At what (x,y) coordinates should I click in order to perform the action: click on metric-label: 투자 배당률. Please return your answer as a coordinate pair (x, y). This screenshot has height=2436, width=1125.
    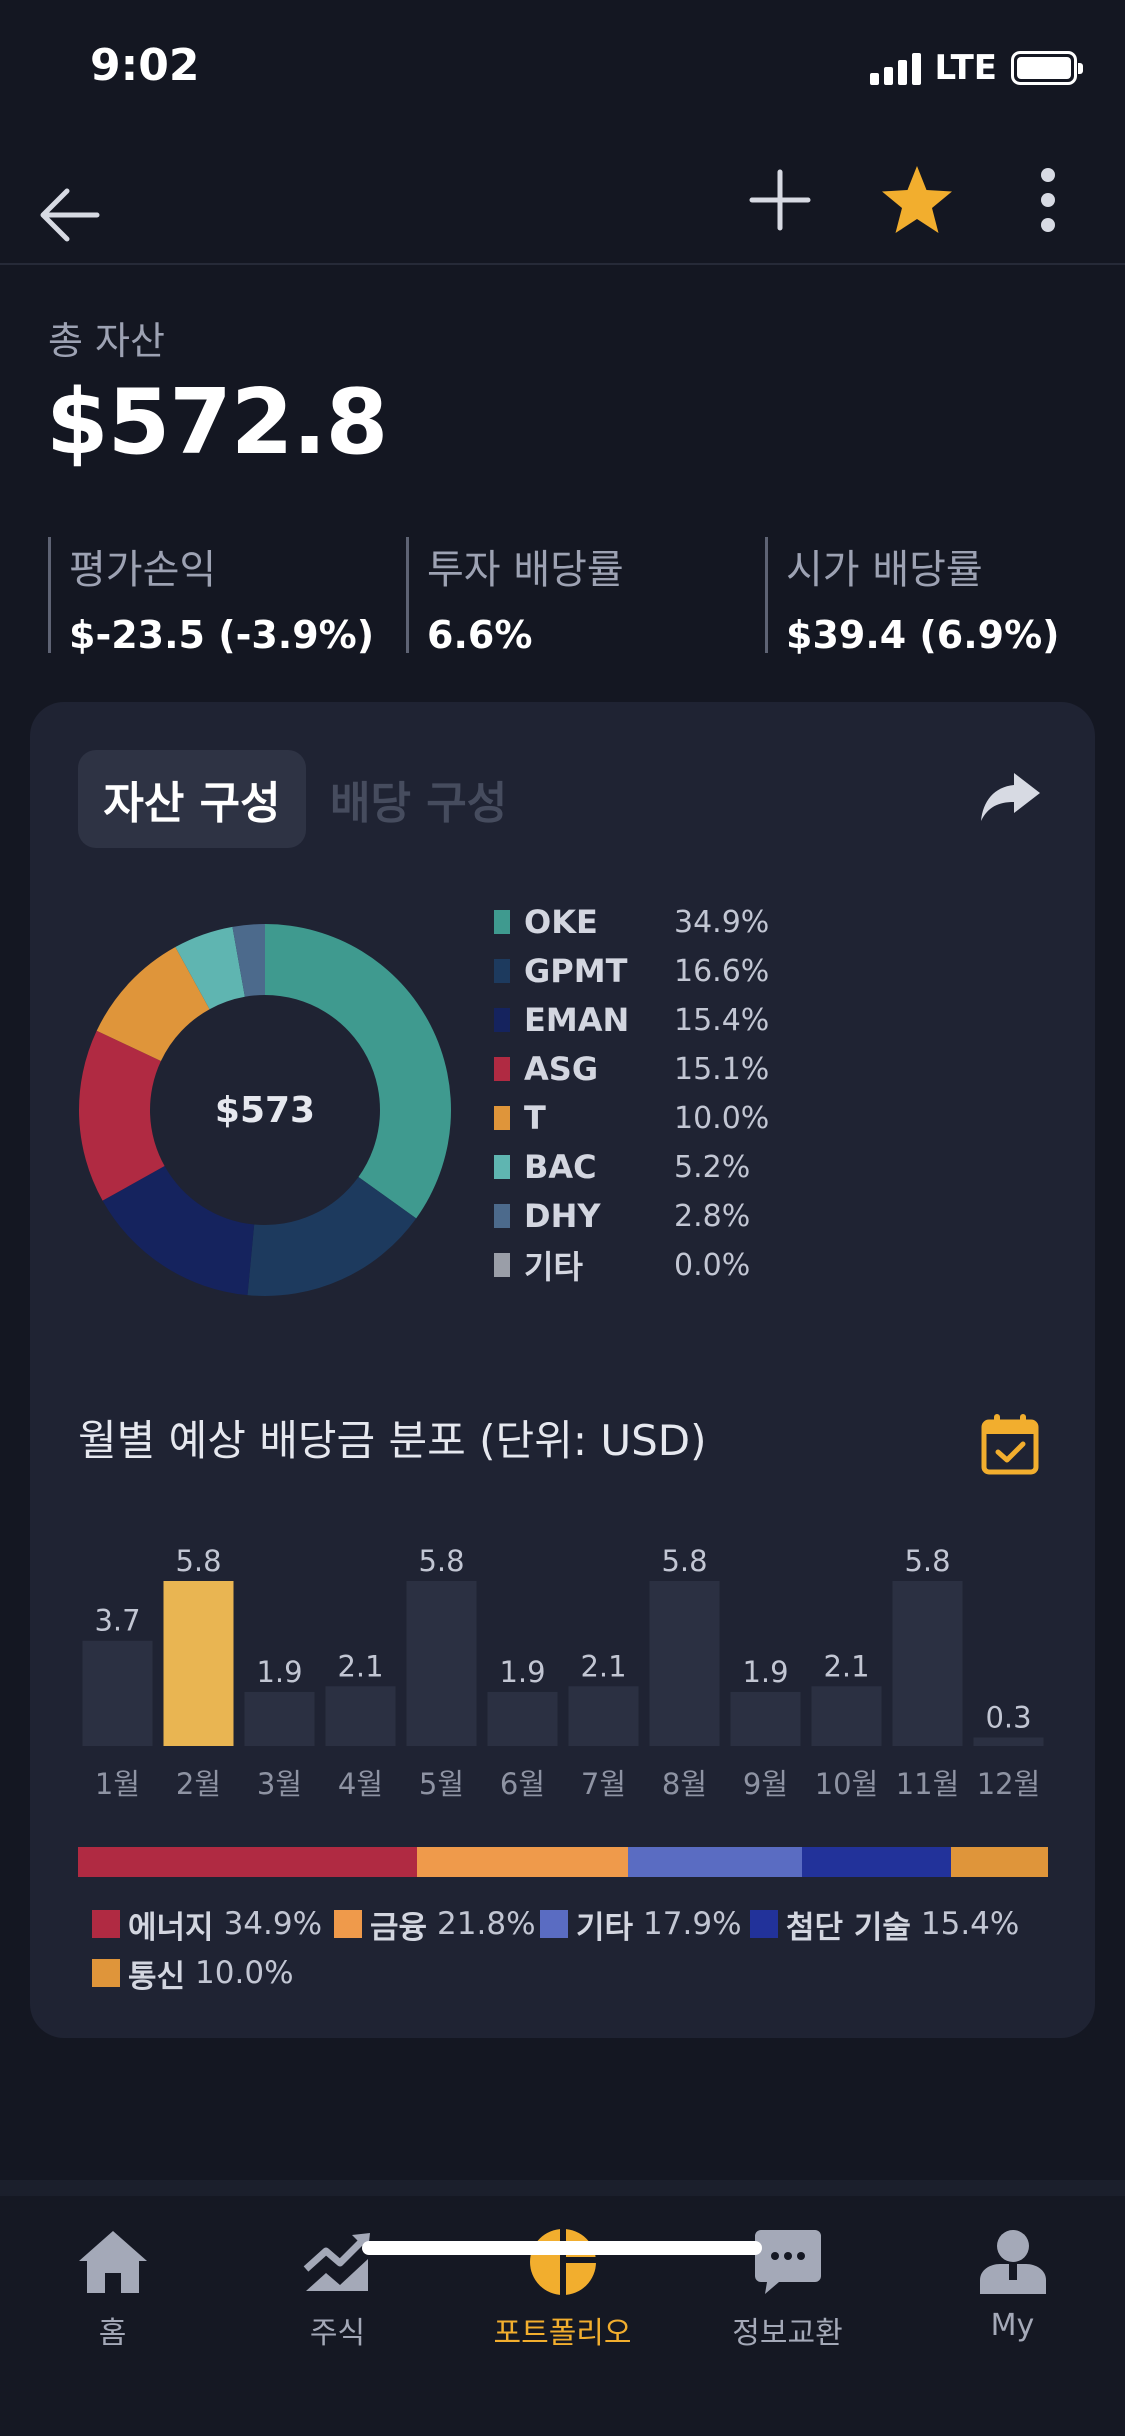
    Looking at the image, I should click on (525, 570).